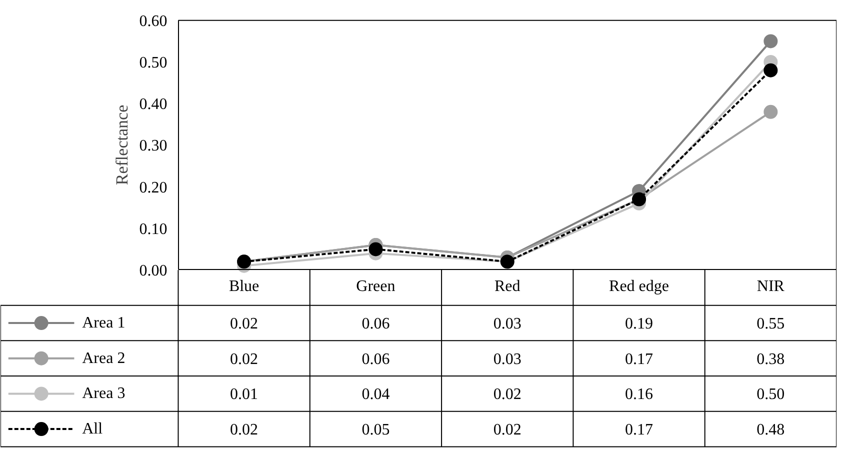  Describe the element at coordinates (153, 63) in the screenshot. I see `y-tick-label: 0.50` at that location.